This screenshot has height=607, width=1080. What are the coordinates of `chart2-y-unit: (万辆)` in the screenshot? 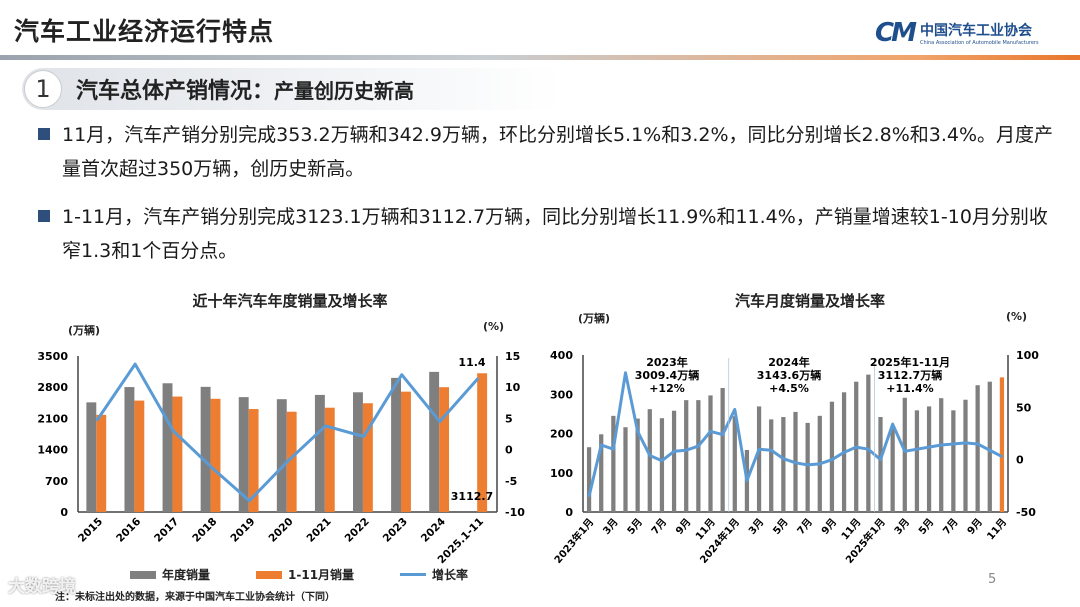 It's located at (594, 318).